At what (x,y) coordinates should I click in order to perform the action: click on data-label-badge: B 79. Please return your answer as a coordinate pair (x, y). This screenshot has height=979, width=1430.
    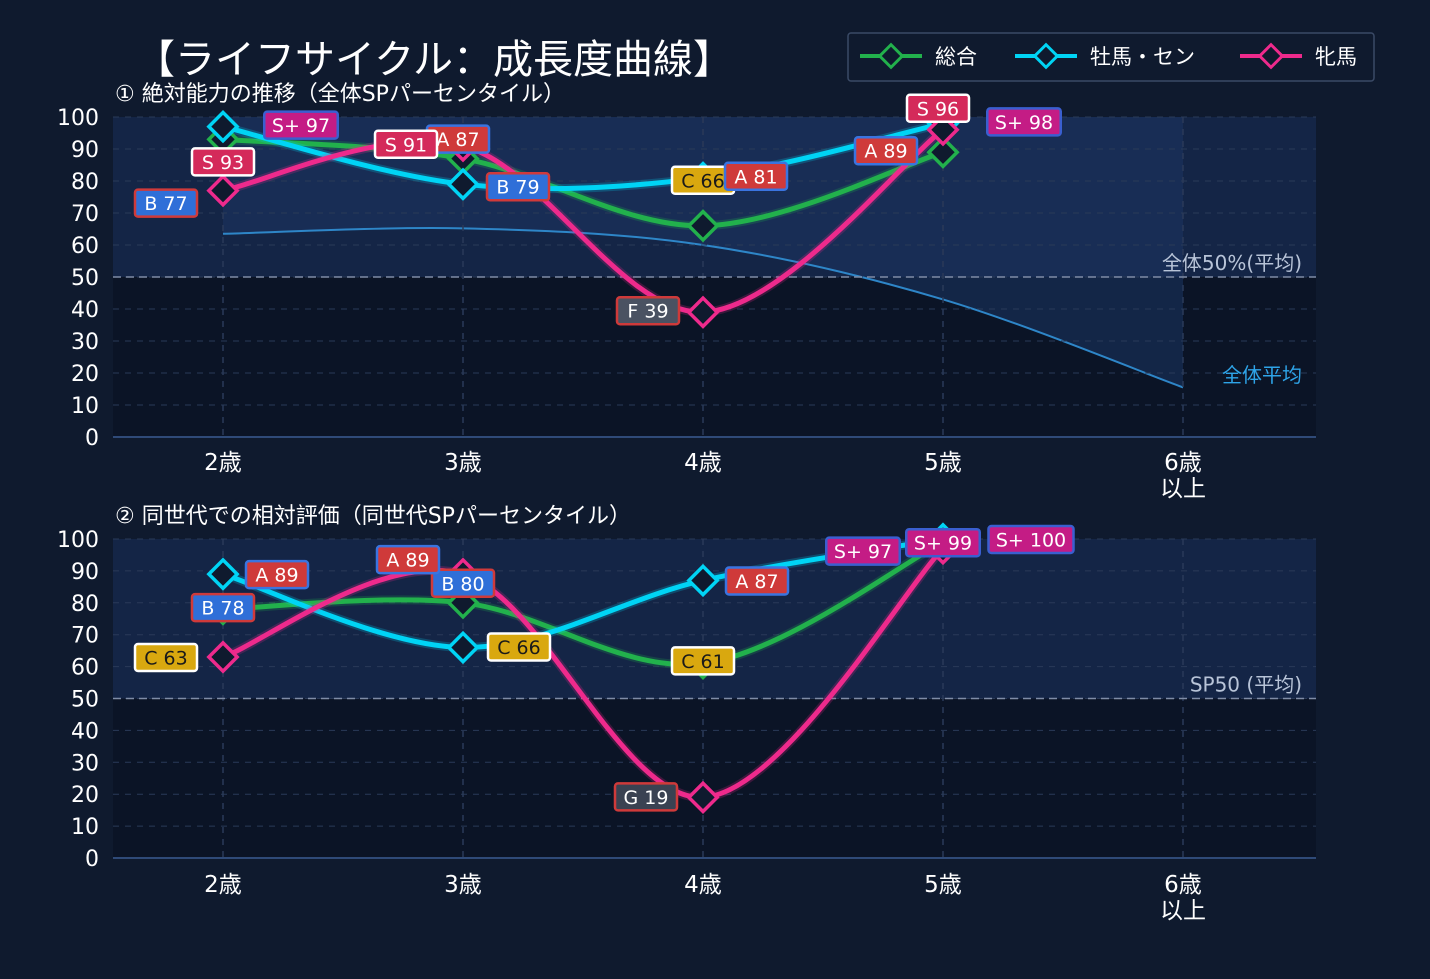
    Looking at the image, I should click on (518, 186).